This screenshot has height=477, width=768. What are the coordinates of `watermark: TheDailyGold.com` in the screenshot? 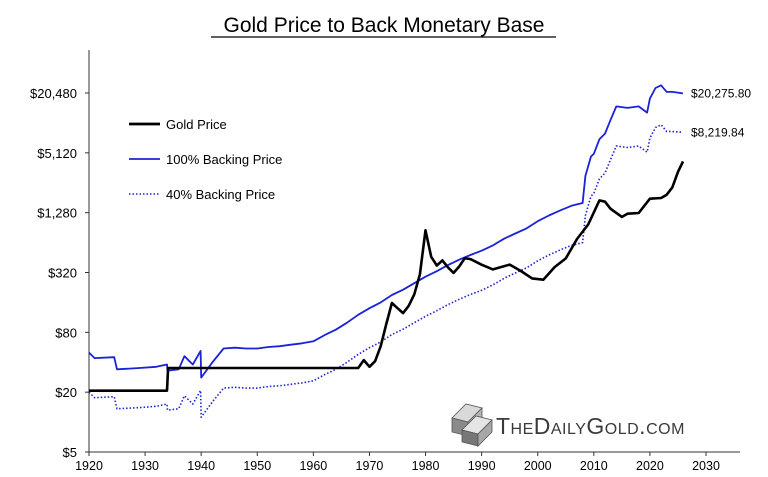 It's located at (568, 425).